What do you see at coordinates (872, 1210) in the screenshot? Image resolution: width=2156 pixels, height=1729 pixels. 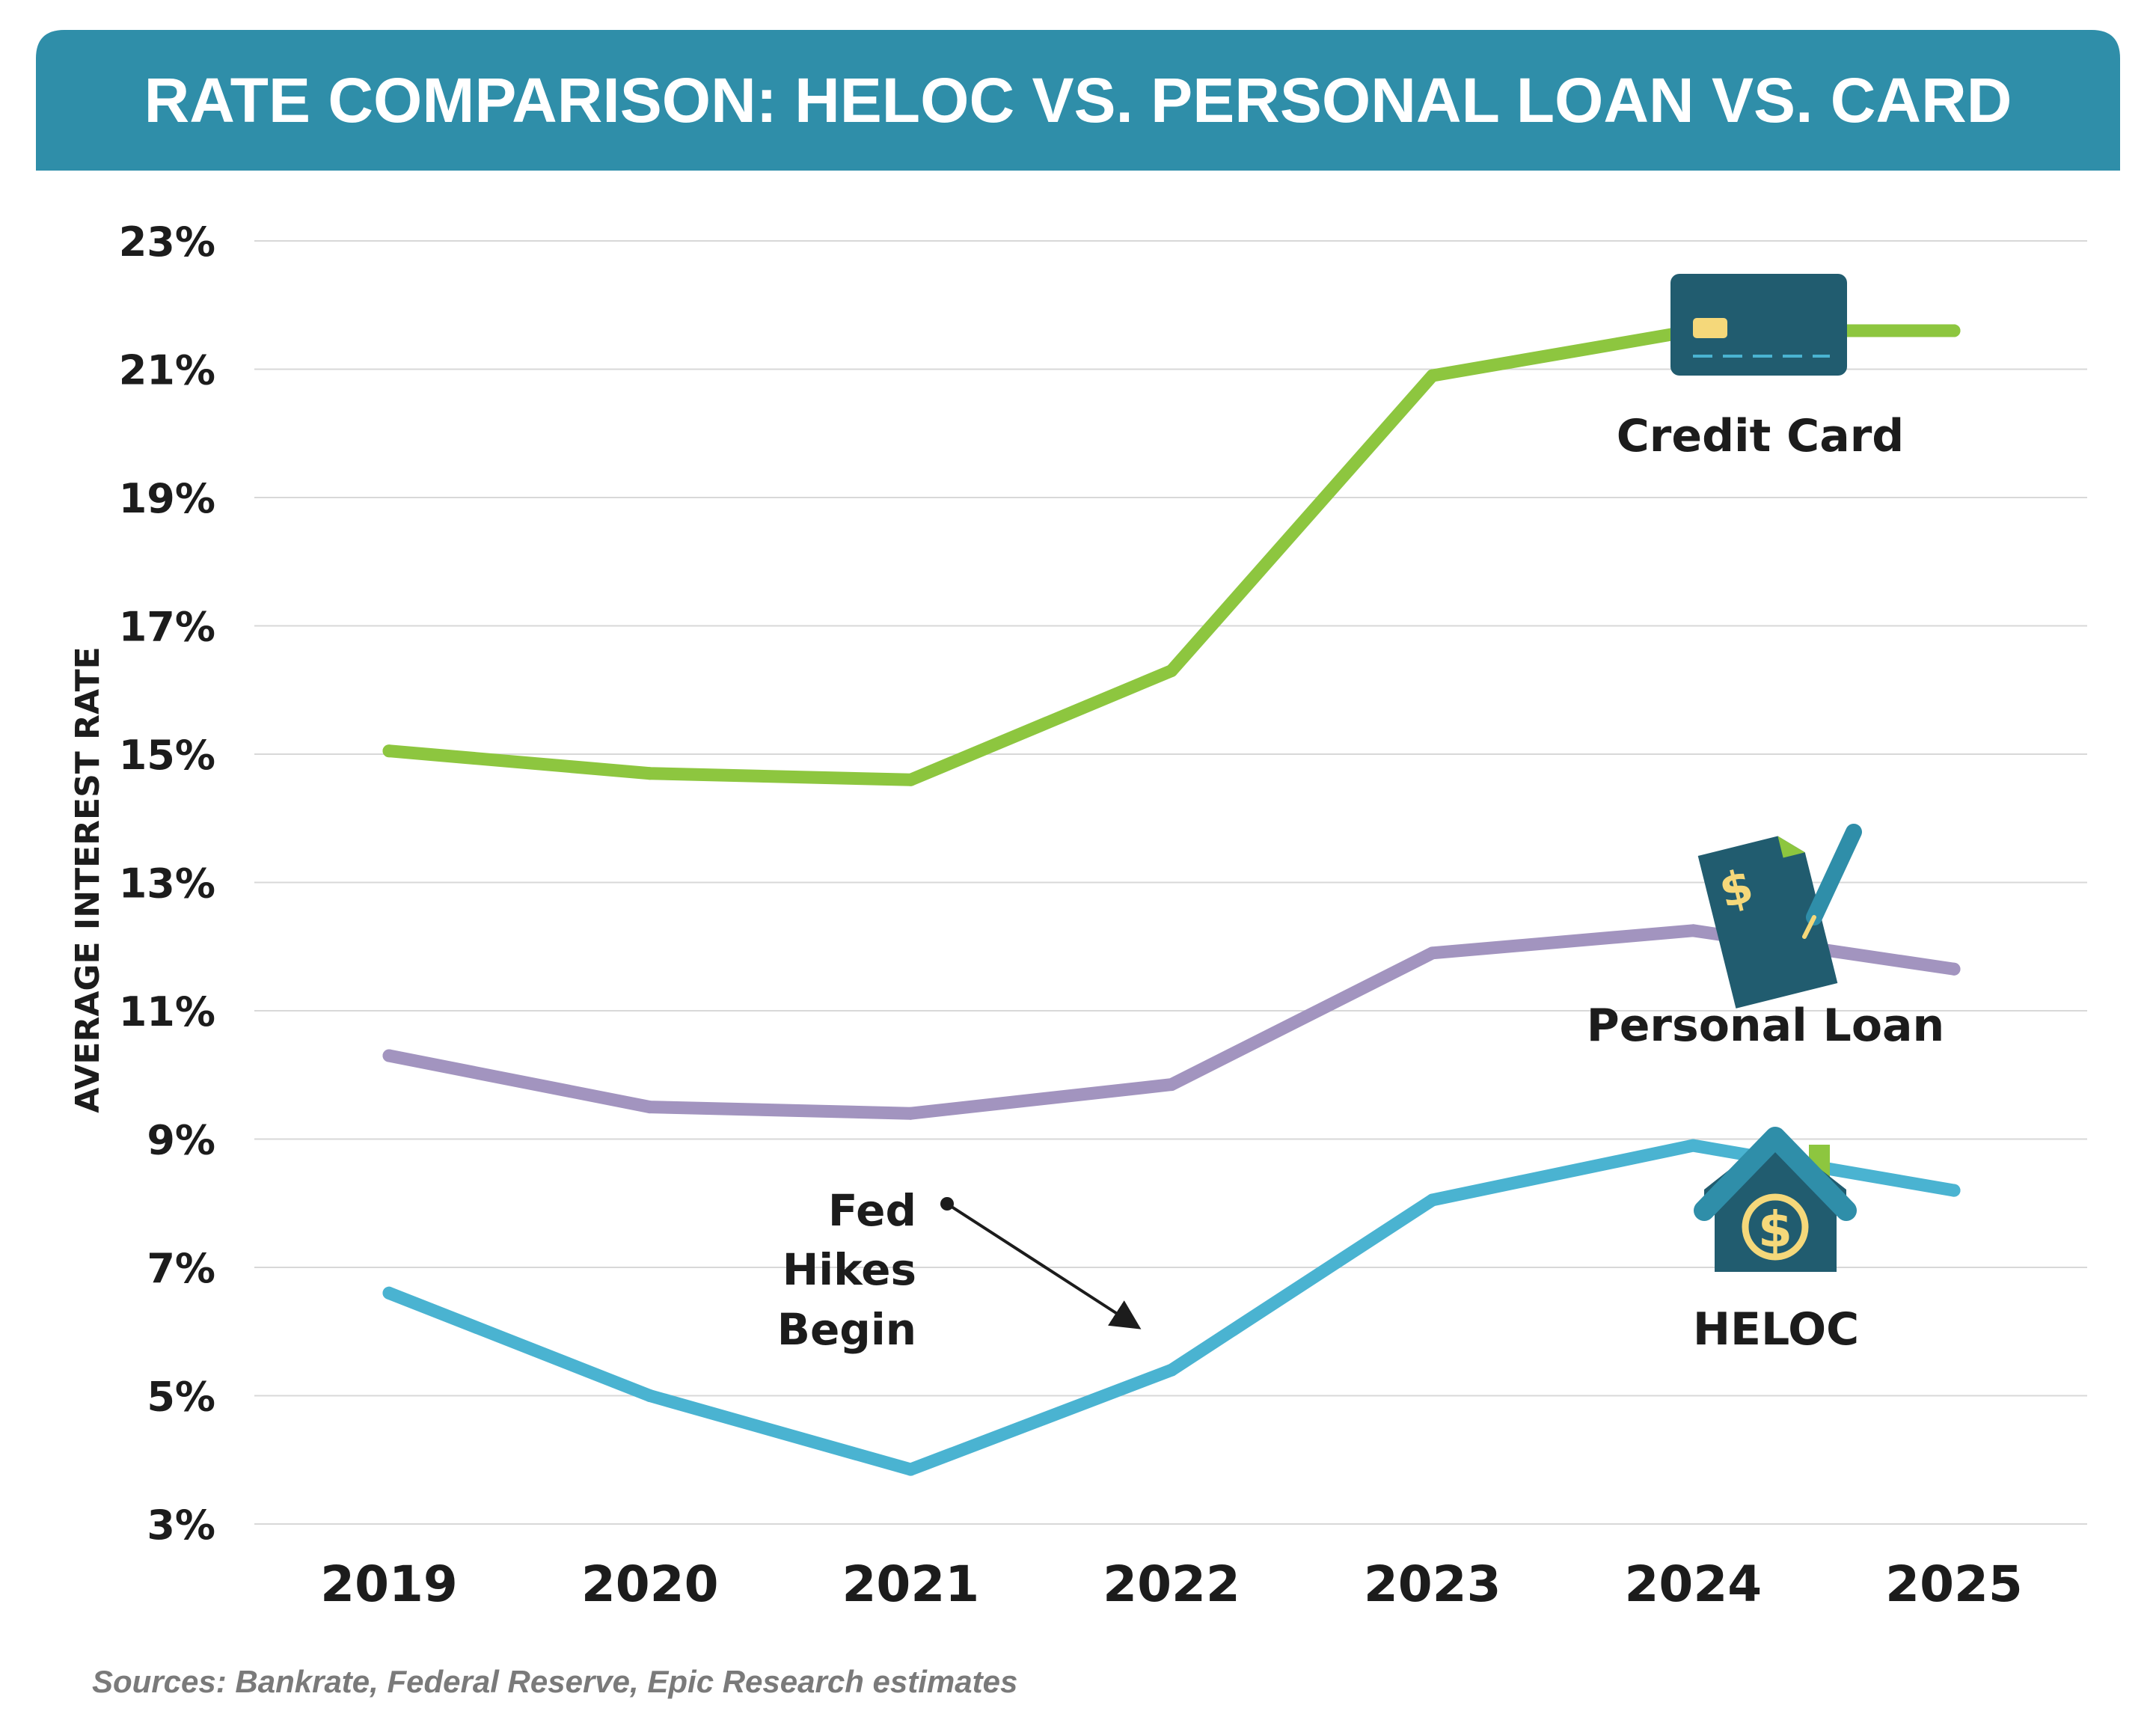 I see `annotation-line-1: Fed` at bounding box center [872, 1210].